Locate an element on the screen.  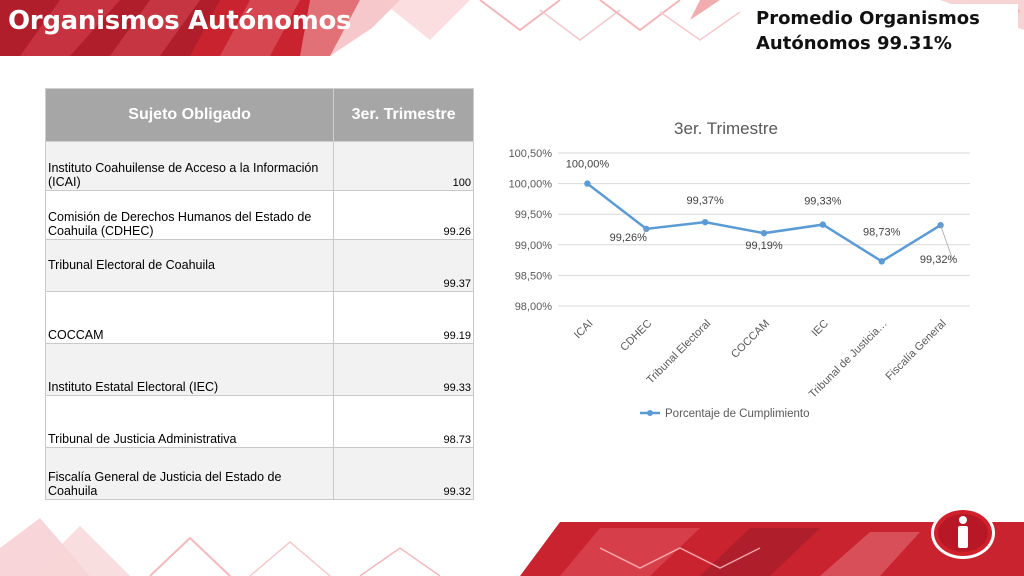
average-box is located at coordinates (883, 30).